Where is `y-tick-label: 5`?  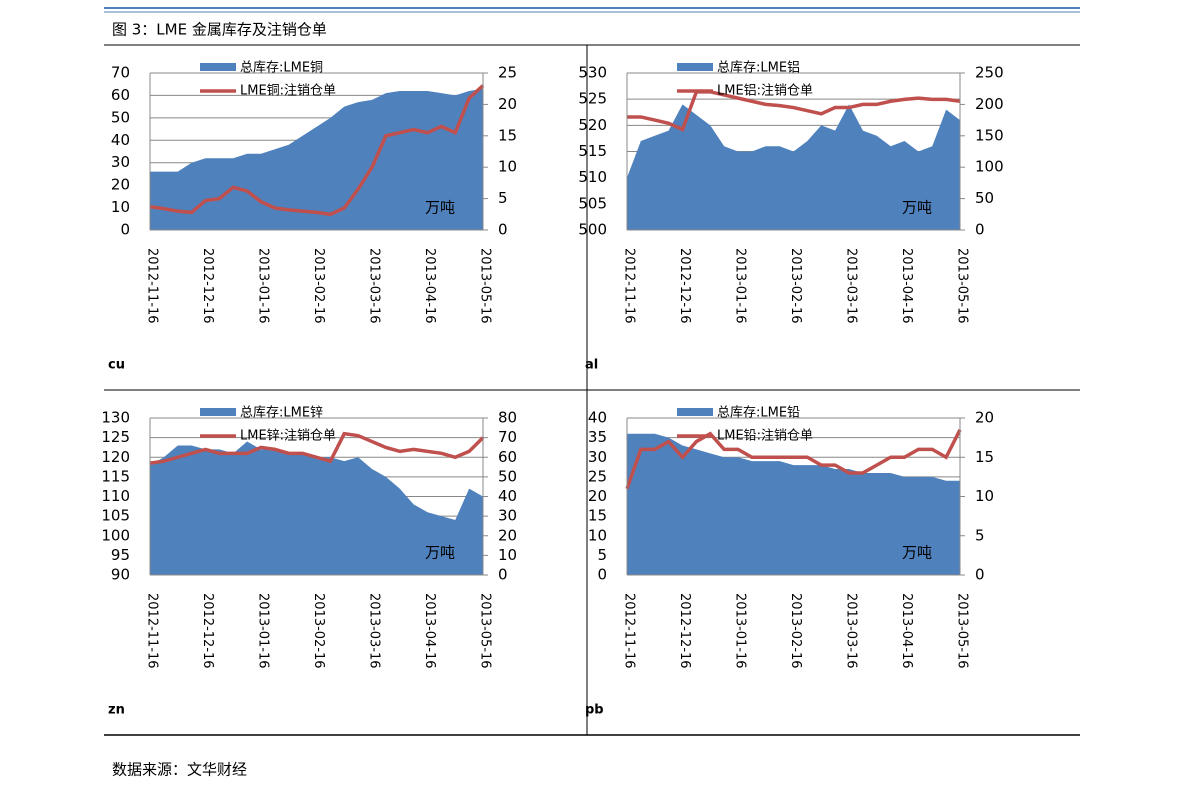 y-tick-label: 5 is located at coordinates (602, 555).